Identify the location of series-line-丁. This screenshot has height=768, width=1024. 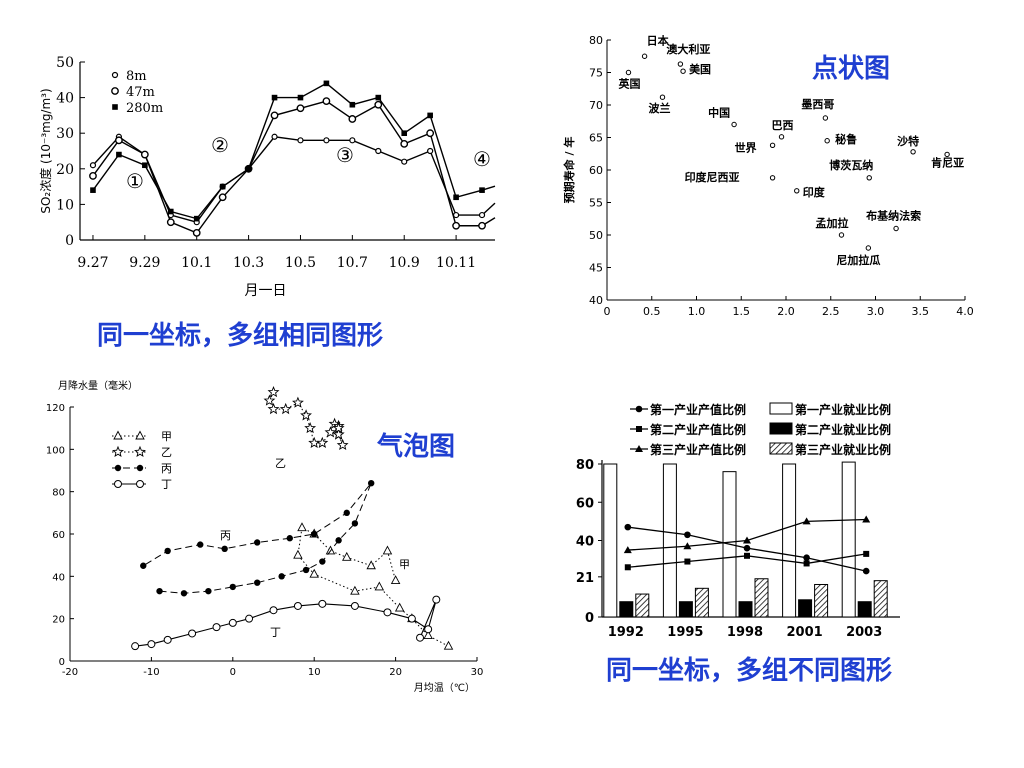
(286, 623).